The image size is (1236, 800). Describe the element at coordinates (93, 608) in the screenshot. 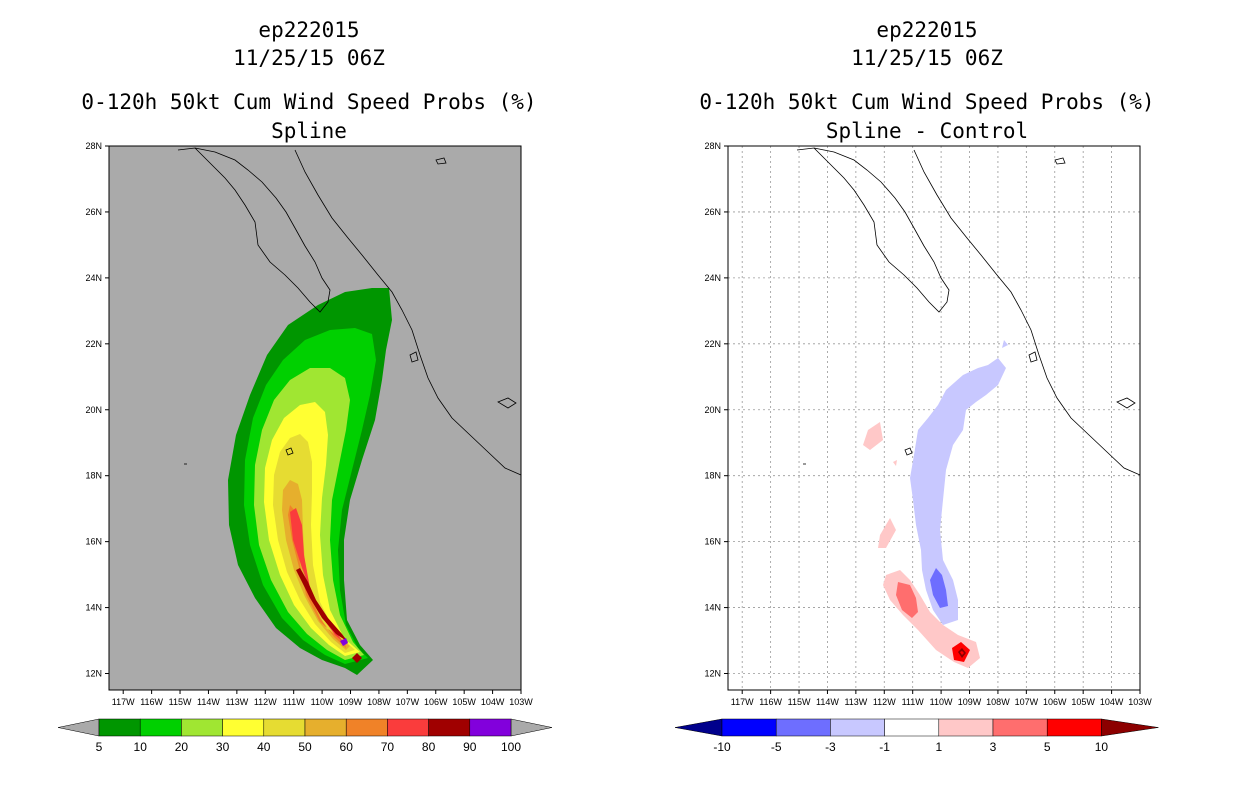

I see `lat-tick-label: 14N` at that location.